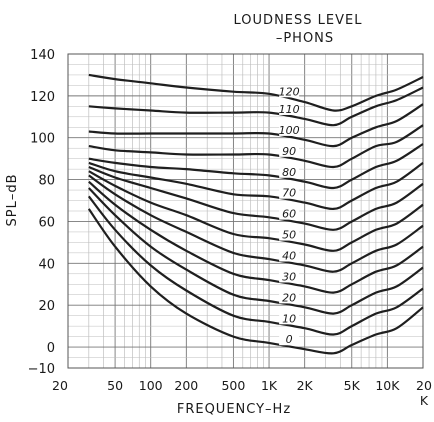  Describe the element at coordinates (269, 385) in the screenshot. I see `x-tick-label: 1K` at that location.